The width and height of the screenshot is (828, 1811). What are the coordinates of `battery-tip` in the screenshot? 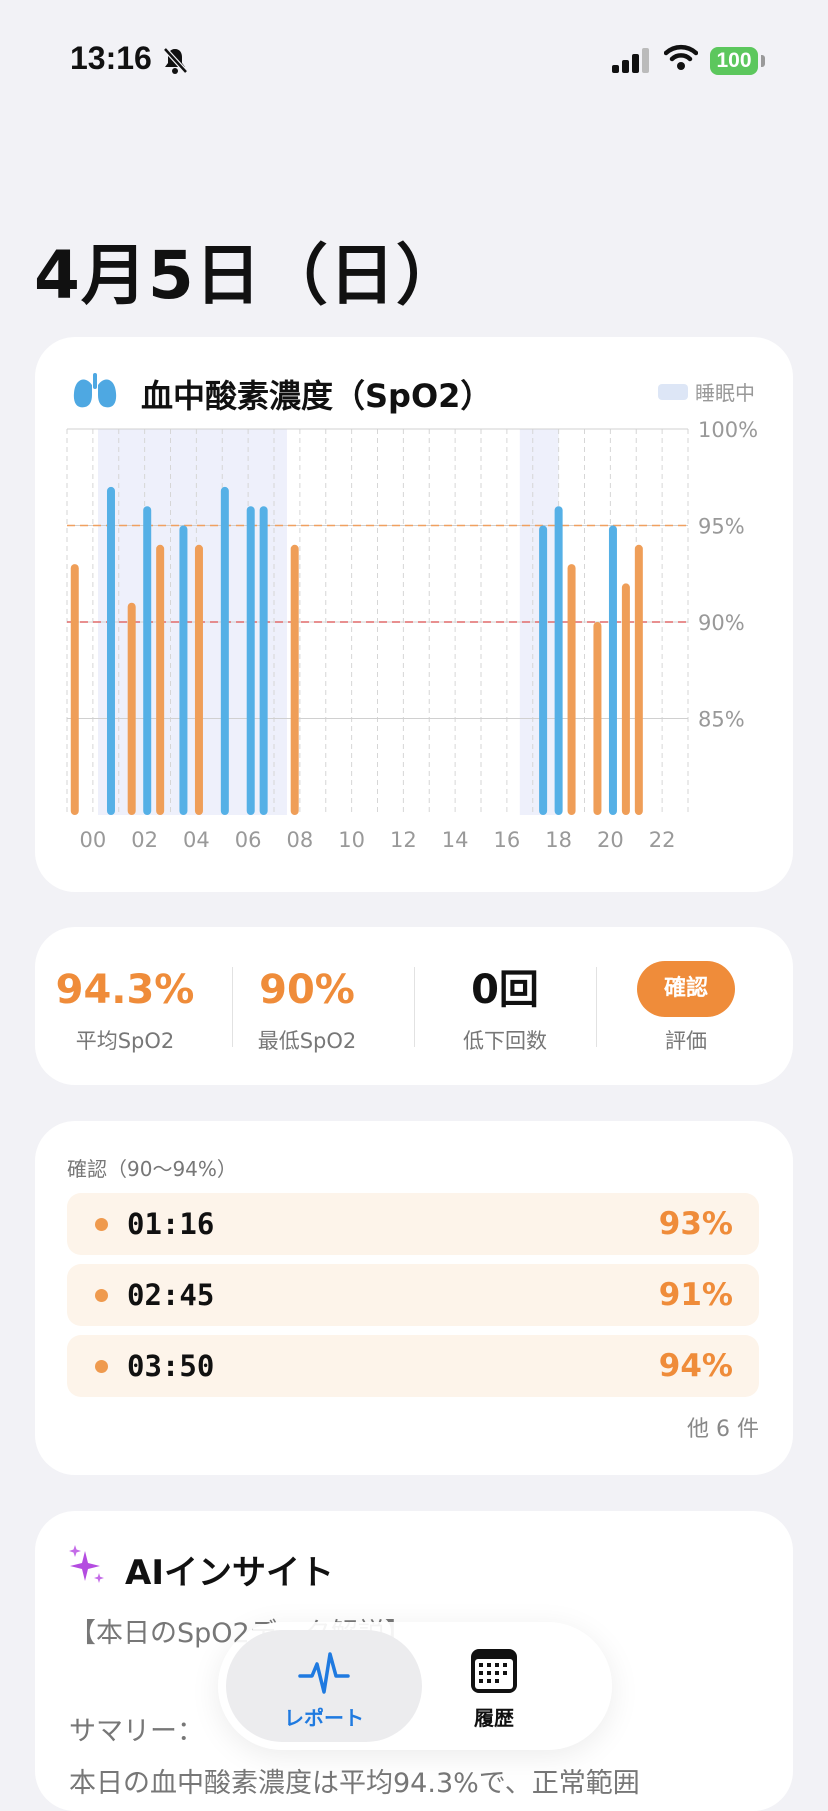 It's located at (763, 61).